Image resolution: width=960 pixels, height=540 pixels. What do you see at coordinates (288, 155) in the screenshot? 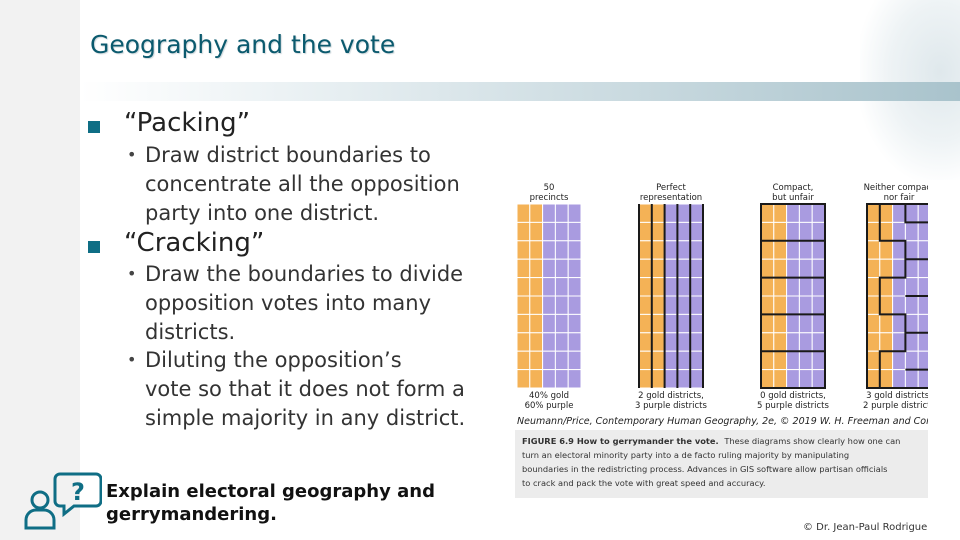
I see `text-line: Draw district boundaries to` at bounding box center [288, 155].